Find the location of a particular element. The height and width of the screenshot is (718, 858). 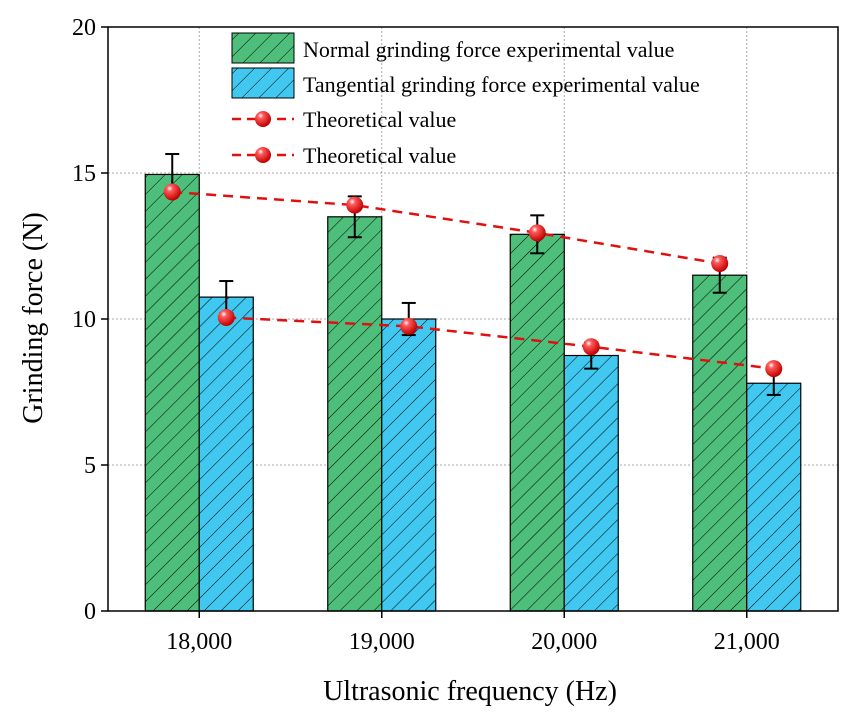

y-axis-title: Grinding force (N) is located at coordinates (33, 317).